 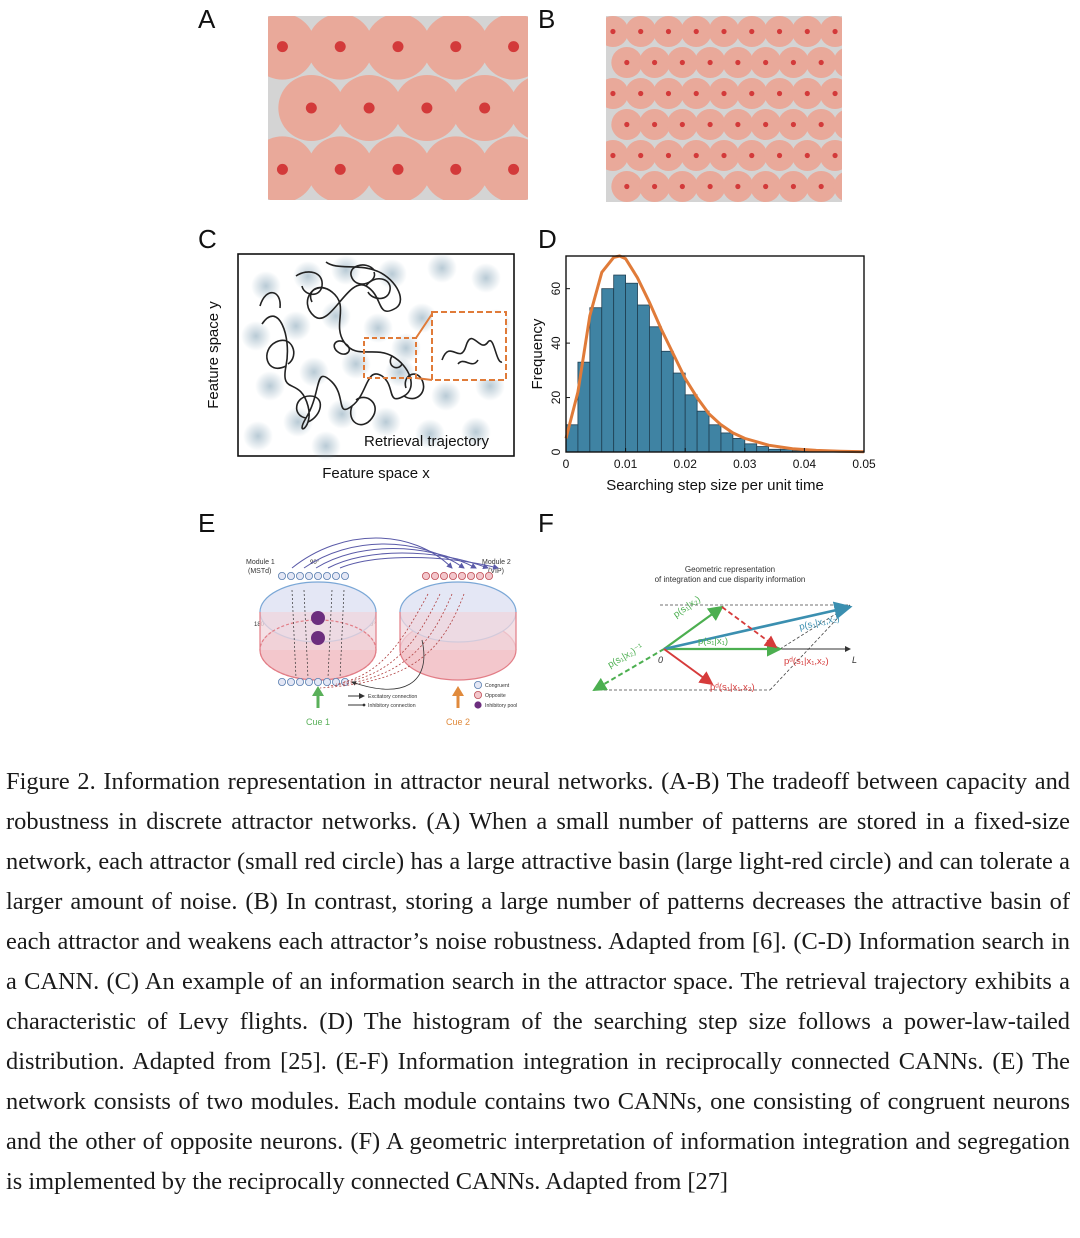 I want to click on panel-b-attractor-basins-many, so click(x=724, y=109).